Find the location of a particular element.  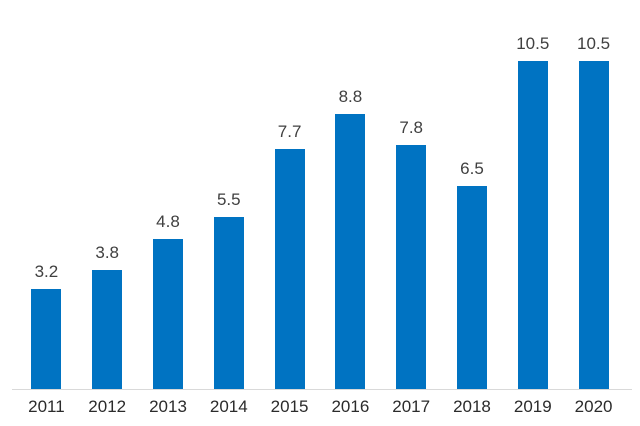

bar-value-label: 4.8 is located at coordinates (168, 222).